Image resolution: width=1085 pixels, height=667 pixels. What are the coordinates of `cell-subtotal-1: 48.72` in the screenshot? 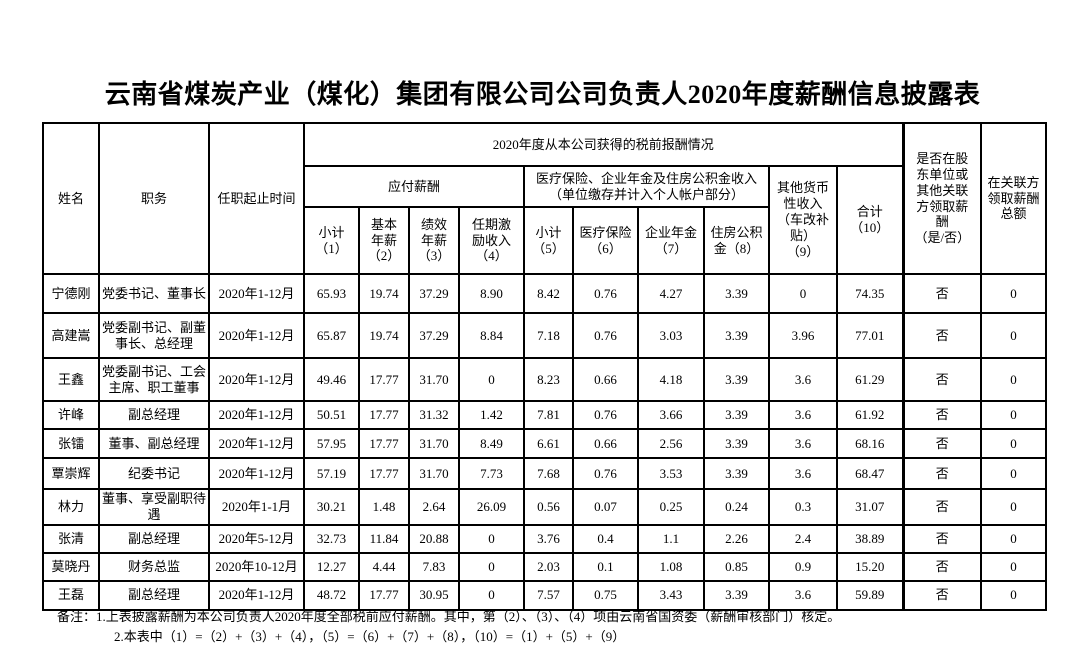 It's located at (331, 595).